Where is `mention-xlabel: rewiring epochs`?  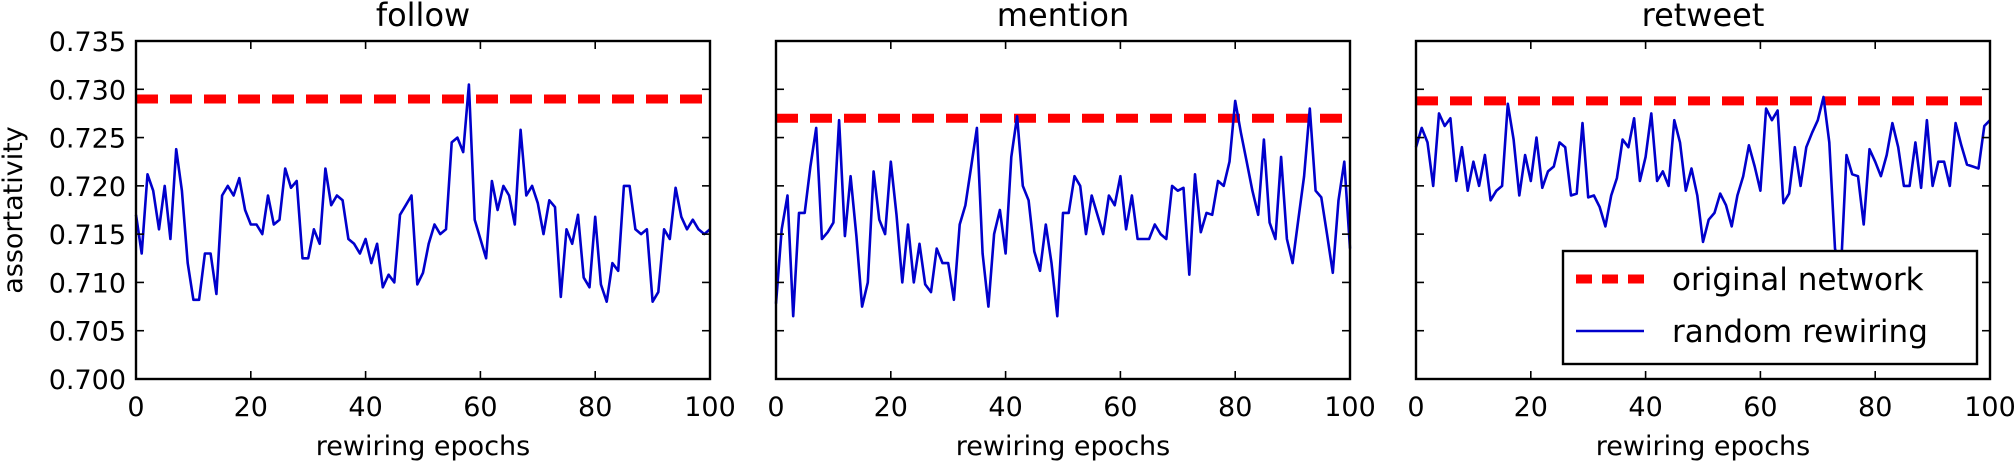
mention-xlabel: rewiring epochs is located at coordinates (1063, 446).